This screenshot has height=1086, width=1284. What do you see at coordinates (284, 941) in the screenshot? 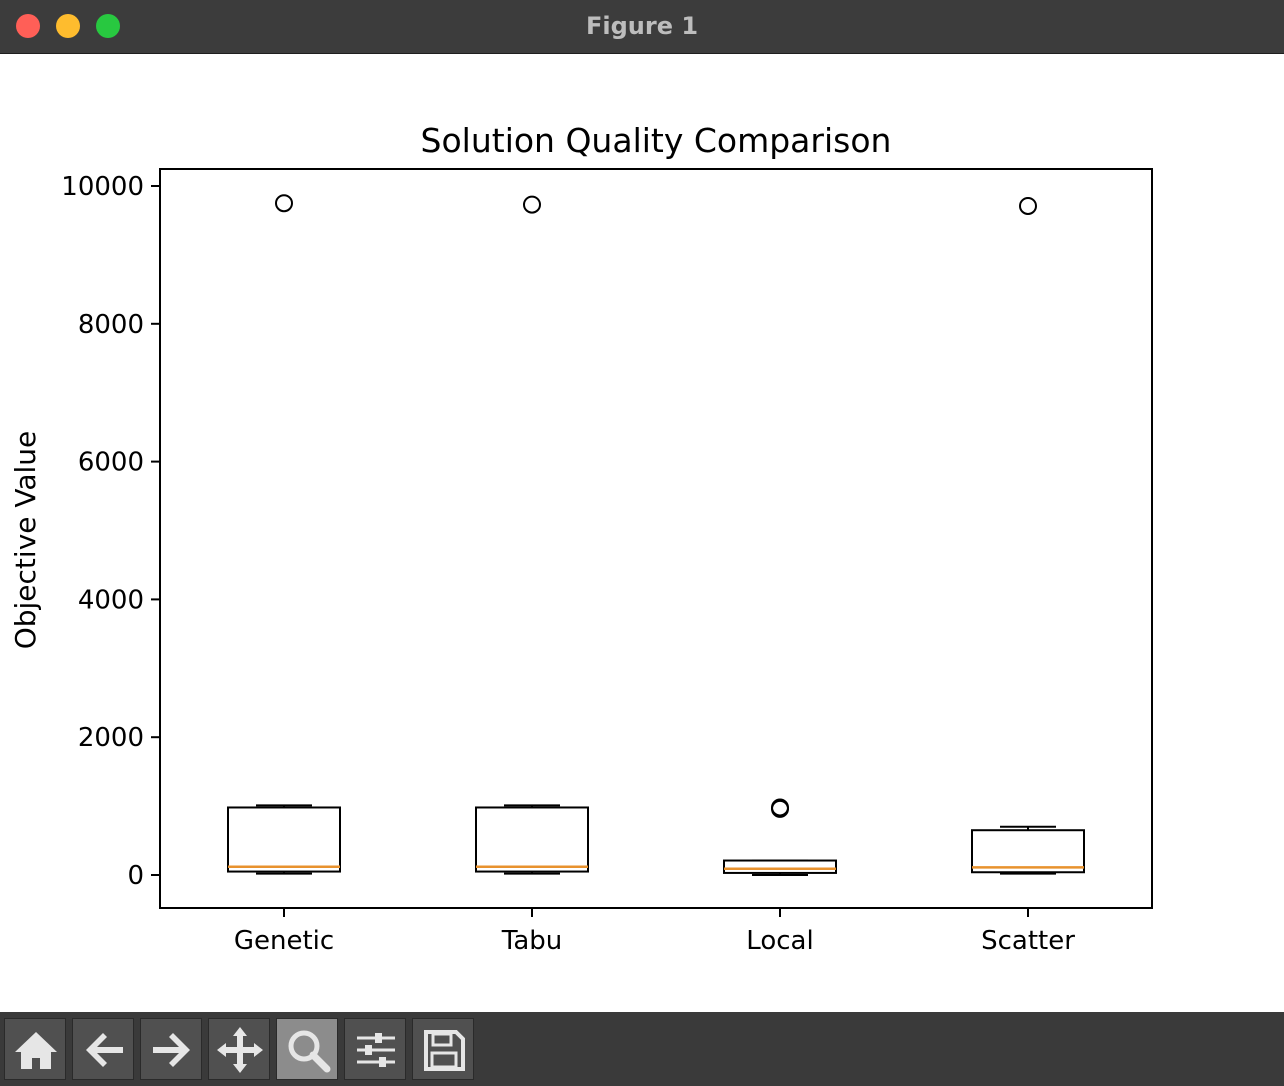
I see `x-tick-label: Genetic` at bounding box center [284, 941].